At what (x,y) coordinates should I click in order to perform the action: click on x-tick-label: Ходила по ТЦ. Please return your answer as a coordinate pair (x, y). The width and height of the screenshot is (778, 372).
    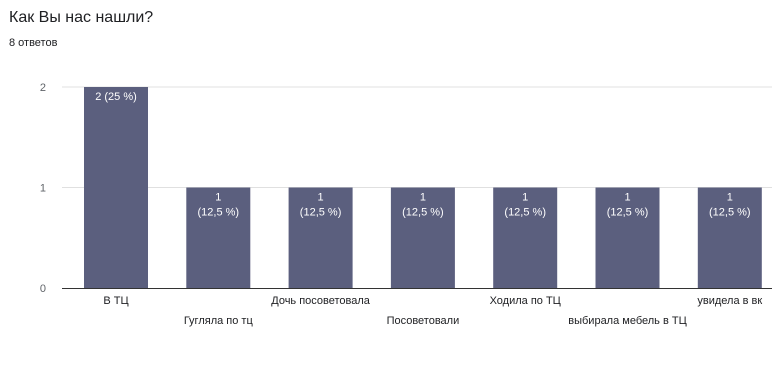
    Looking at the image, I should click on (525, 301).